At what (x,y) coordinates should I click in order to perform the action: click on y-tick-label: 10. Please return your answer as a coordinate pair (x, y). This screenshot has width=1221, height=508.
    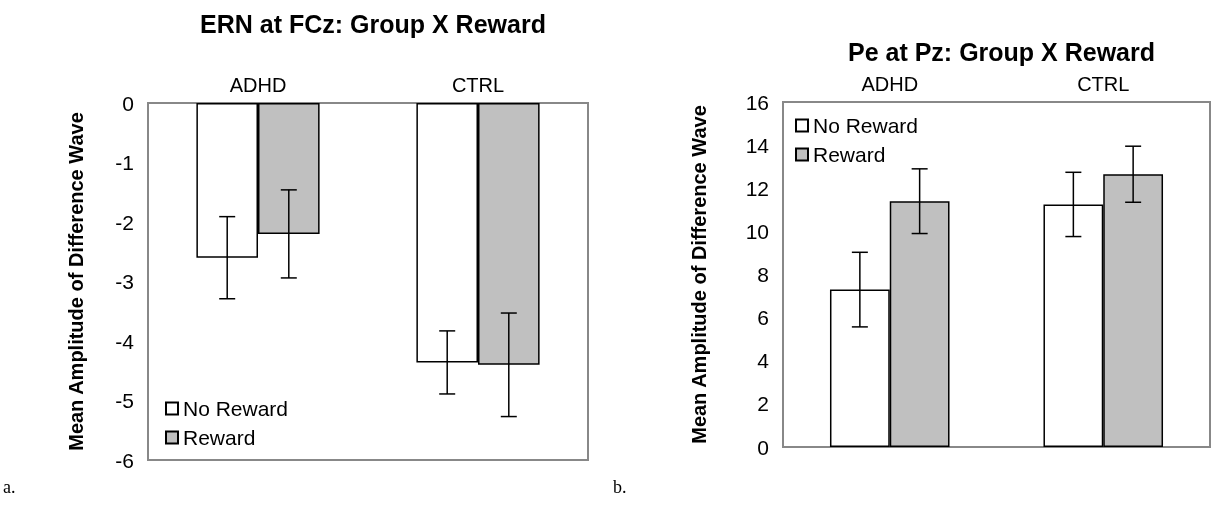
    Looking at the image, I should click on (757, 231).